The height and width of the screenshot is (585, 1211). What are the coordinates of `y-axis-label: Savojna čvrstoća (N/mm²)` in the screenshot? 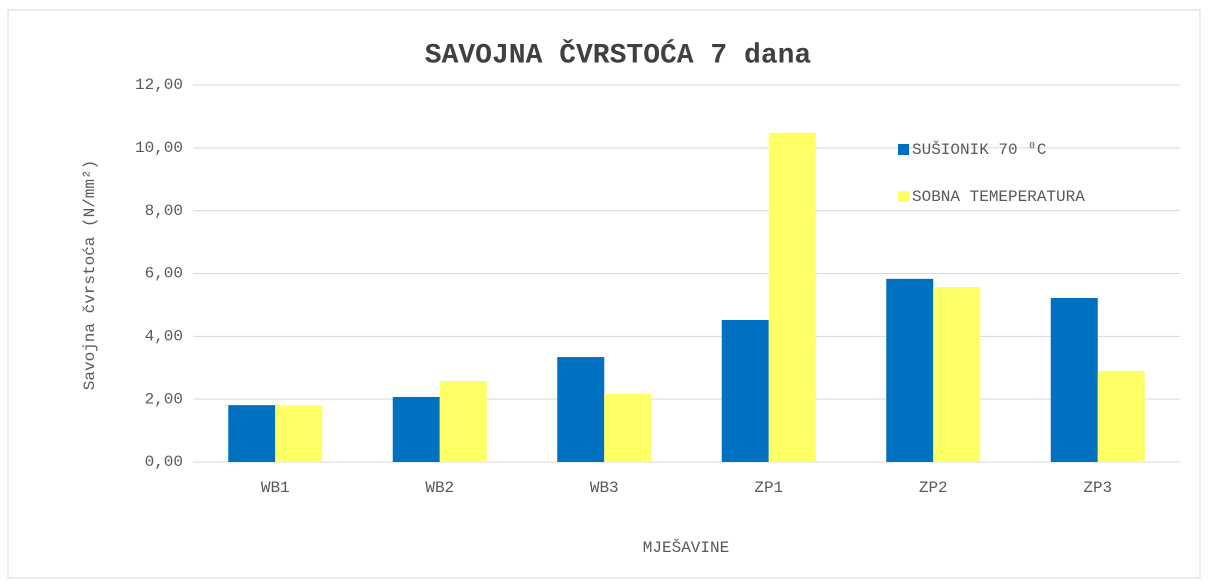 It's located at (90, 275).